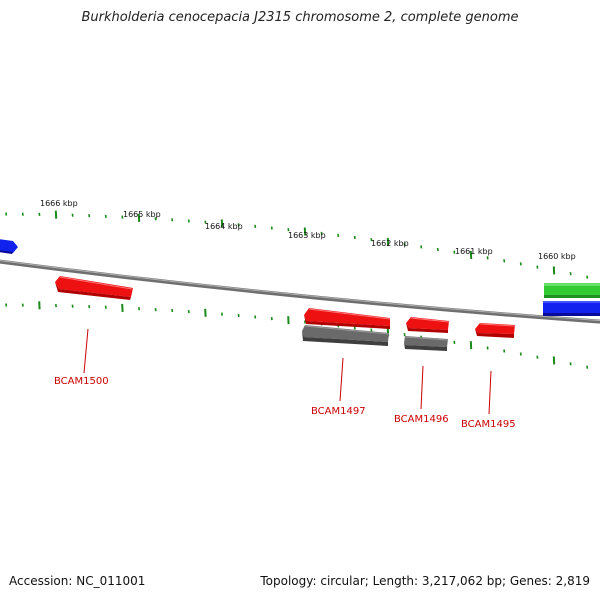 This screenshot has width=600, height=600. Describe the element at coordinates (77, 581) in the screenshot. I see `accession-text: Accession: NC_011001` at that location.